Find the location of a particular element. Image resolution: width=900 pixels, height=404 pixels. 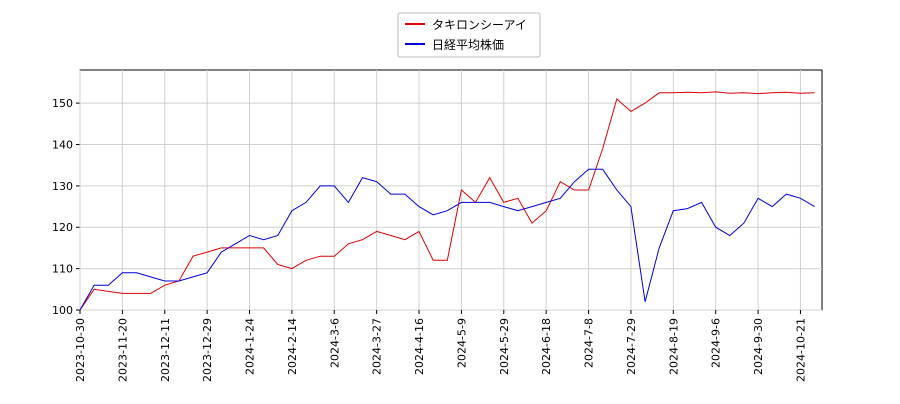

x-tick-label: 2023-10-30 is located at coordinates (80, 350).